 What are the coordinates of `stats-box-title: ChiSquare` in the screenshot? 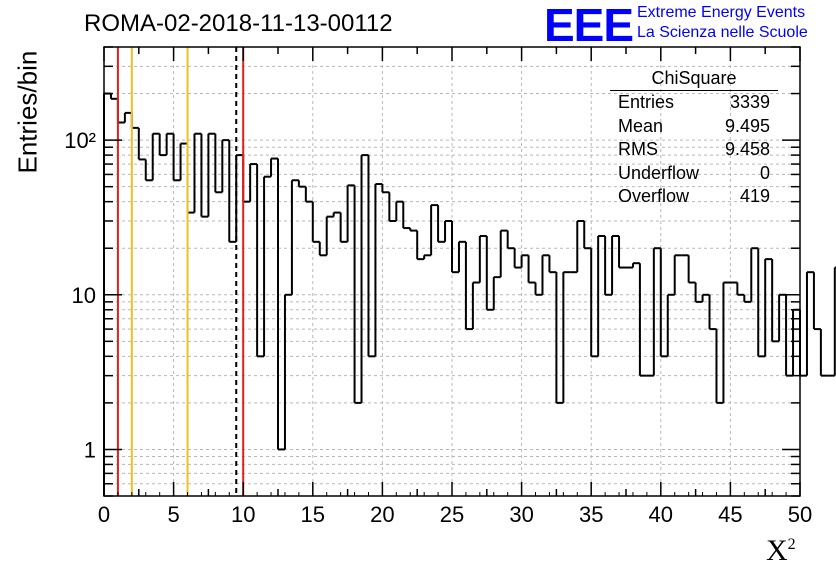 It's located at (694, 78).